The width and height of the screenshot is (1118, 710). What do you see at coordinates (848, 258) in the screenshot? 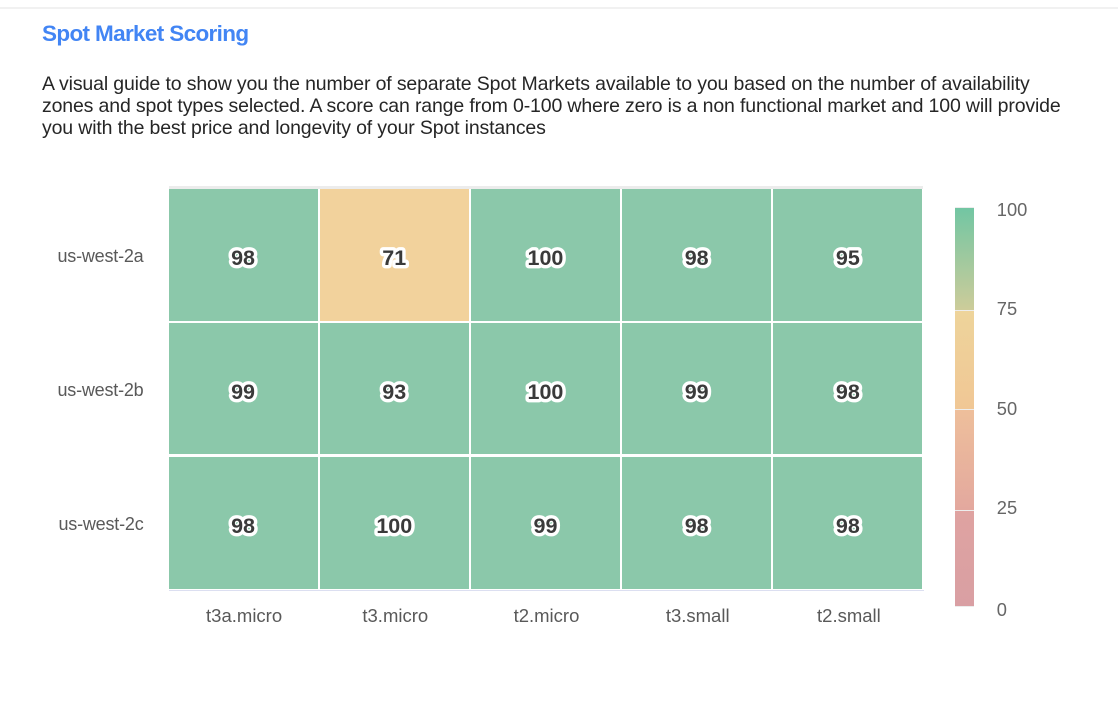
I see `svg-text: 95` at bounding box center [848, 258].